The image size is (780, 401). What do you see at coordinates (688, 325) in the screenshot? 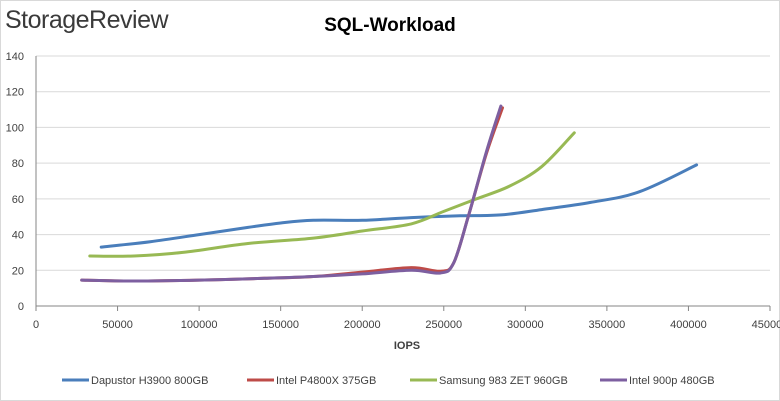
I see `x-tick-label: 400000` at bounding box center [688, 325].